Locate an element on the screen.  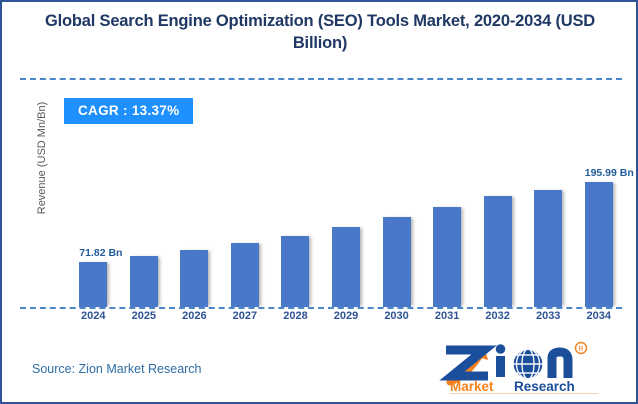
bar: 195.99 Bn is located at coordinates (609, 237).